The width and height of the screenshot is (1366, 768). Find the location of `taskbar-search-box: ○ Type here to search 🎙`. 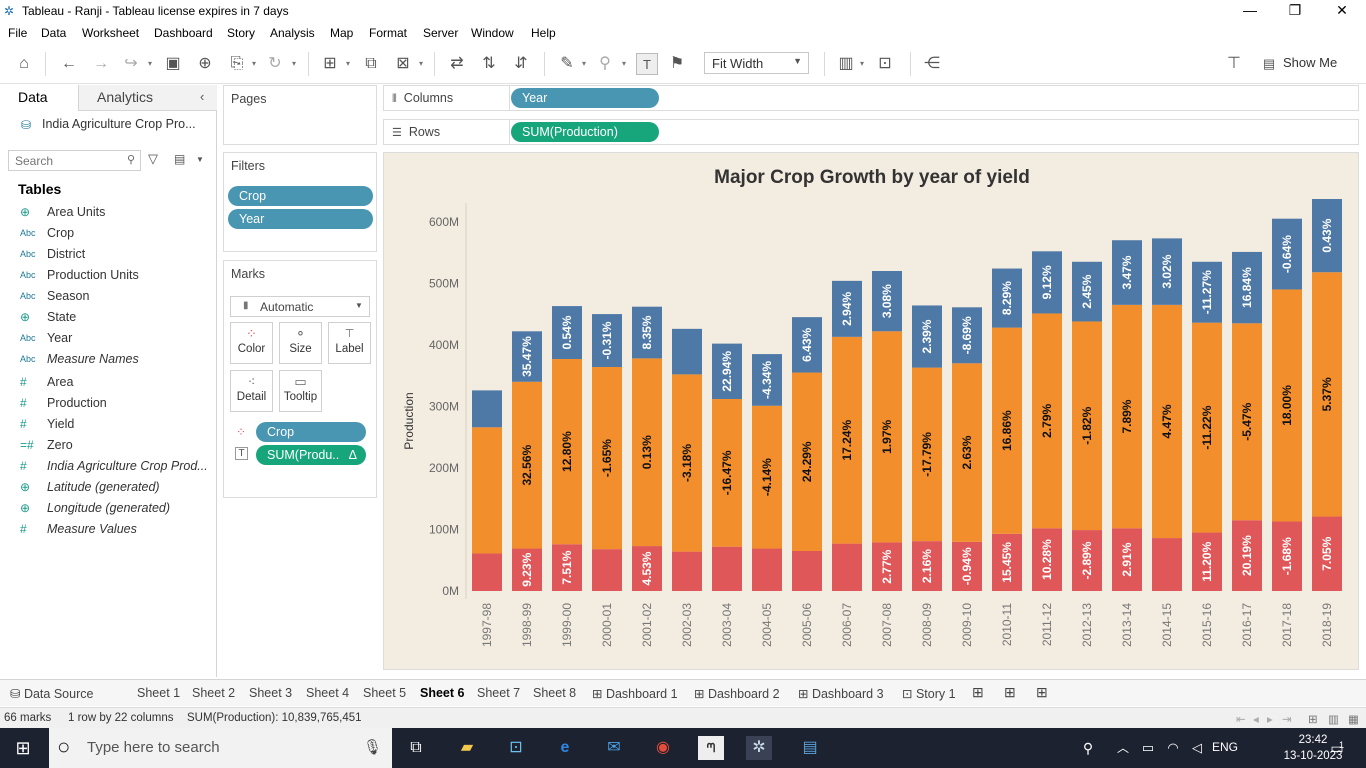

taskbar-search-box: ○ Type here to search 🎙 is located at coordinates (220, 748).